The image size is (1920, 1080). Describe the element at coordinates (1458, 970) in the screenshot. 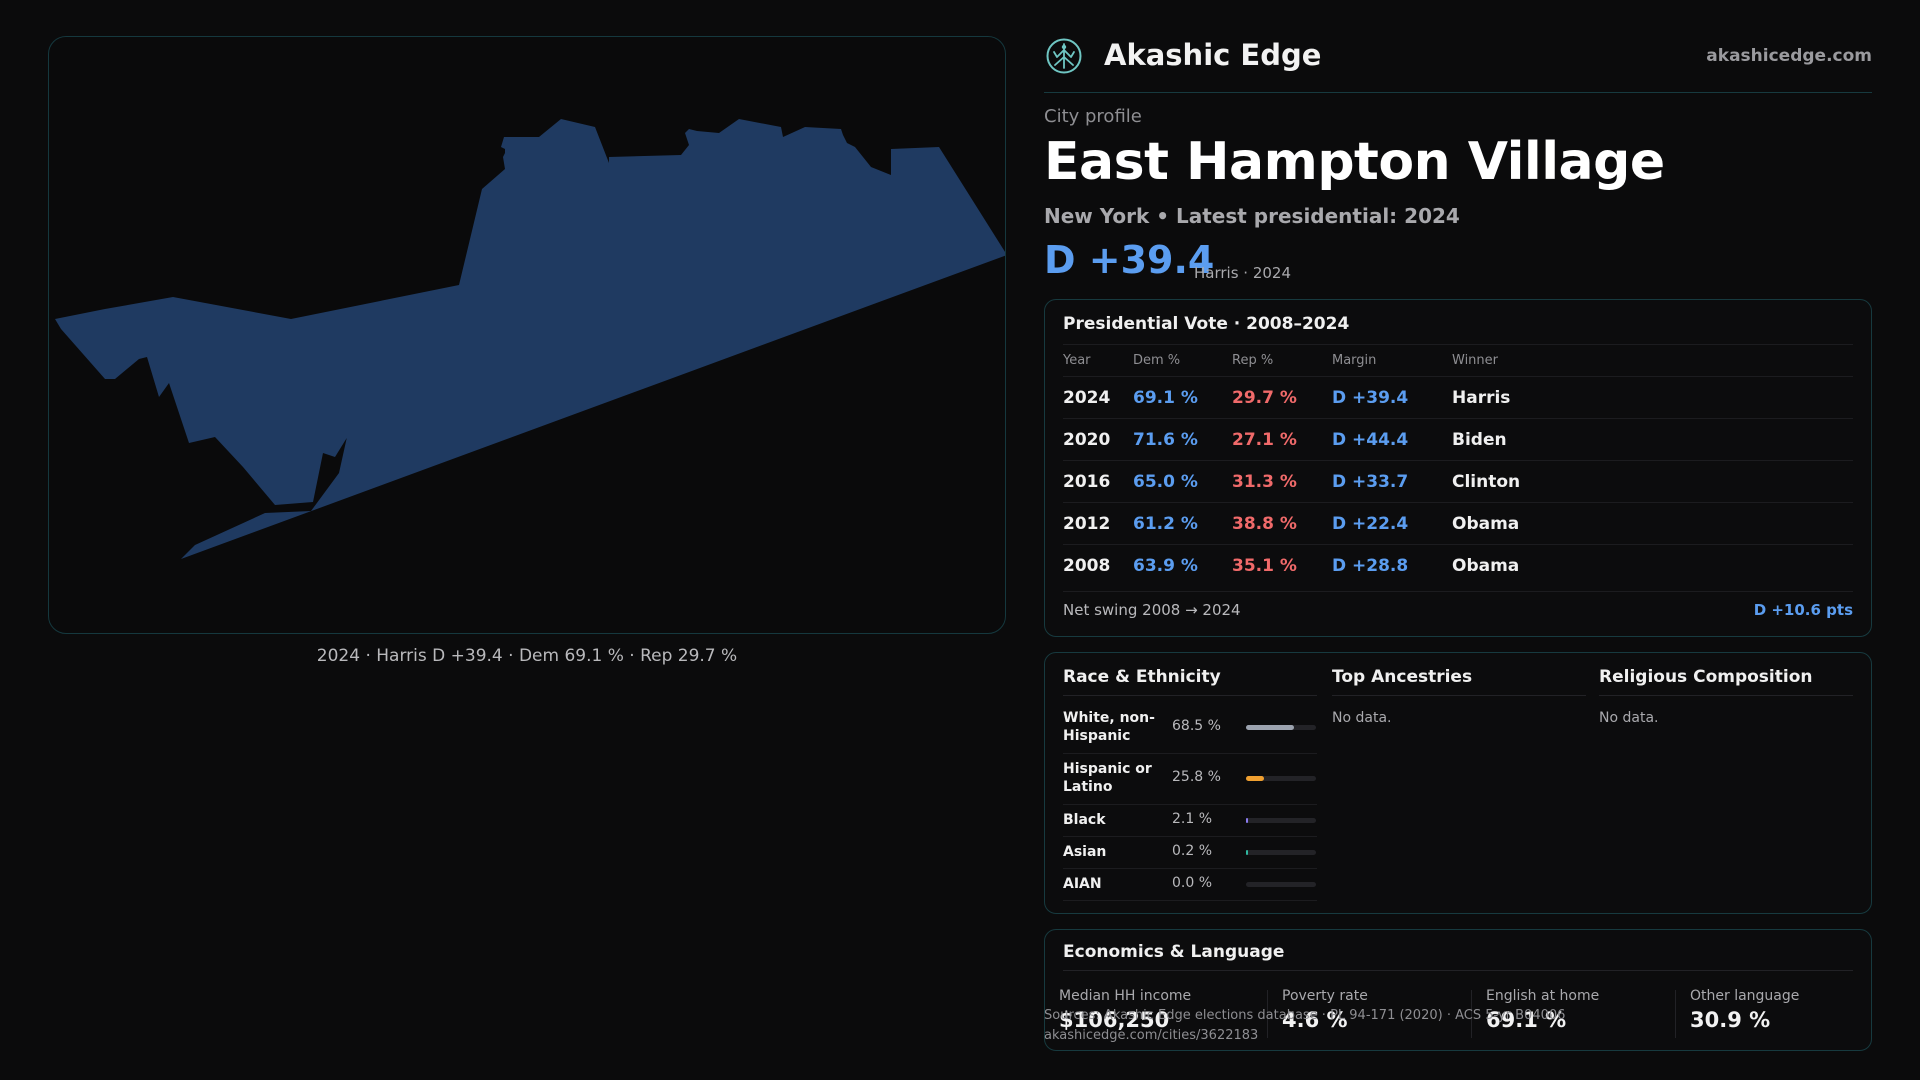

I see `economics-divider` at that location.